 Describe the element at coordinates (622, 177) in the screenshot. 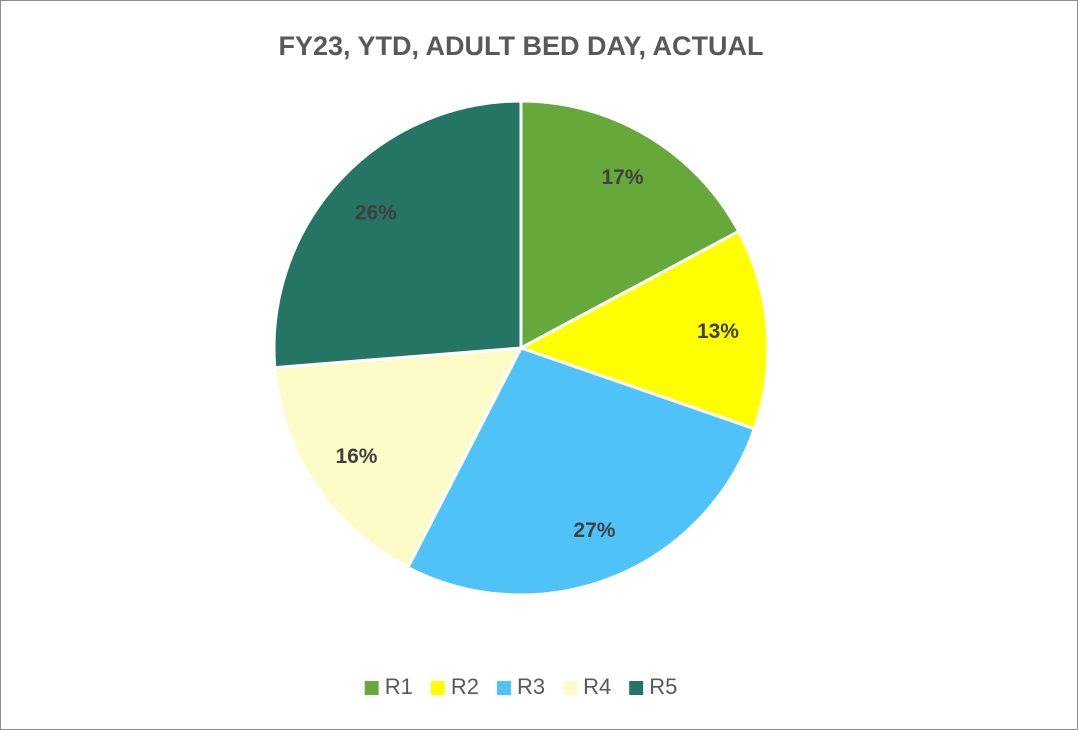

I see `data-label: 17%` at that location.